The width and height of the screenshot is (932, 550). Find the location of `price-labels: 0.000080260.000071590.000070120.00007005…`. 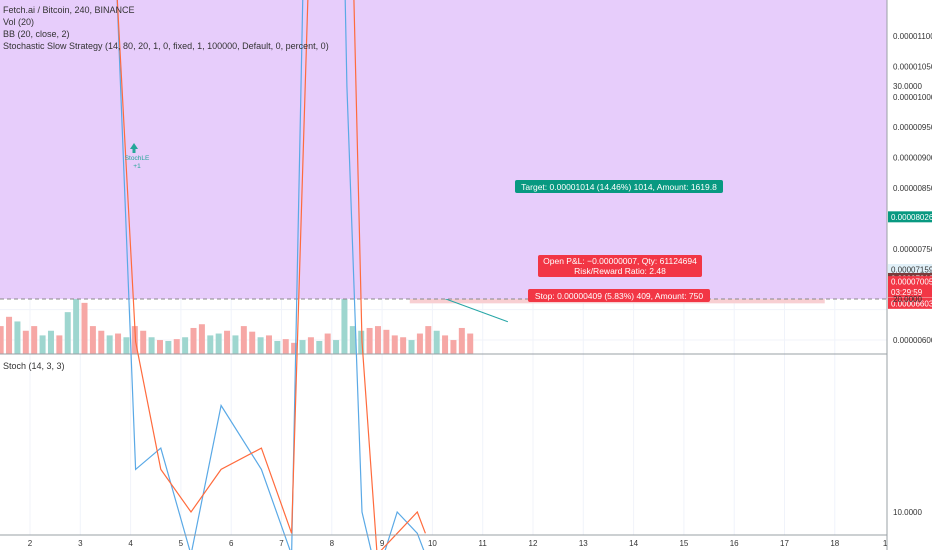

price-labels: 0.000080260.000071590.000070120.00007005… is located at coordinates (910, 260).